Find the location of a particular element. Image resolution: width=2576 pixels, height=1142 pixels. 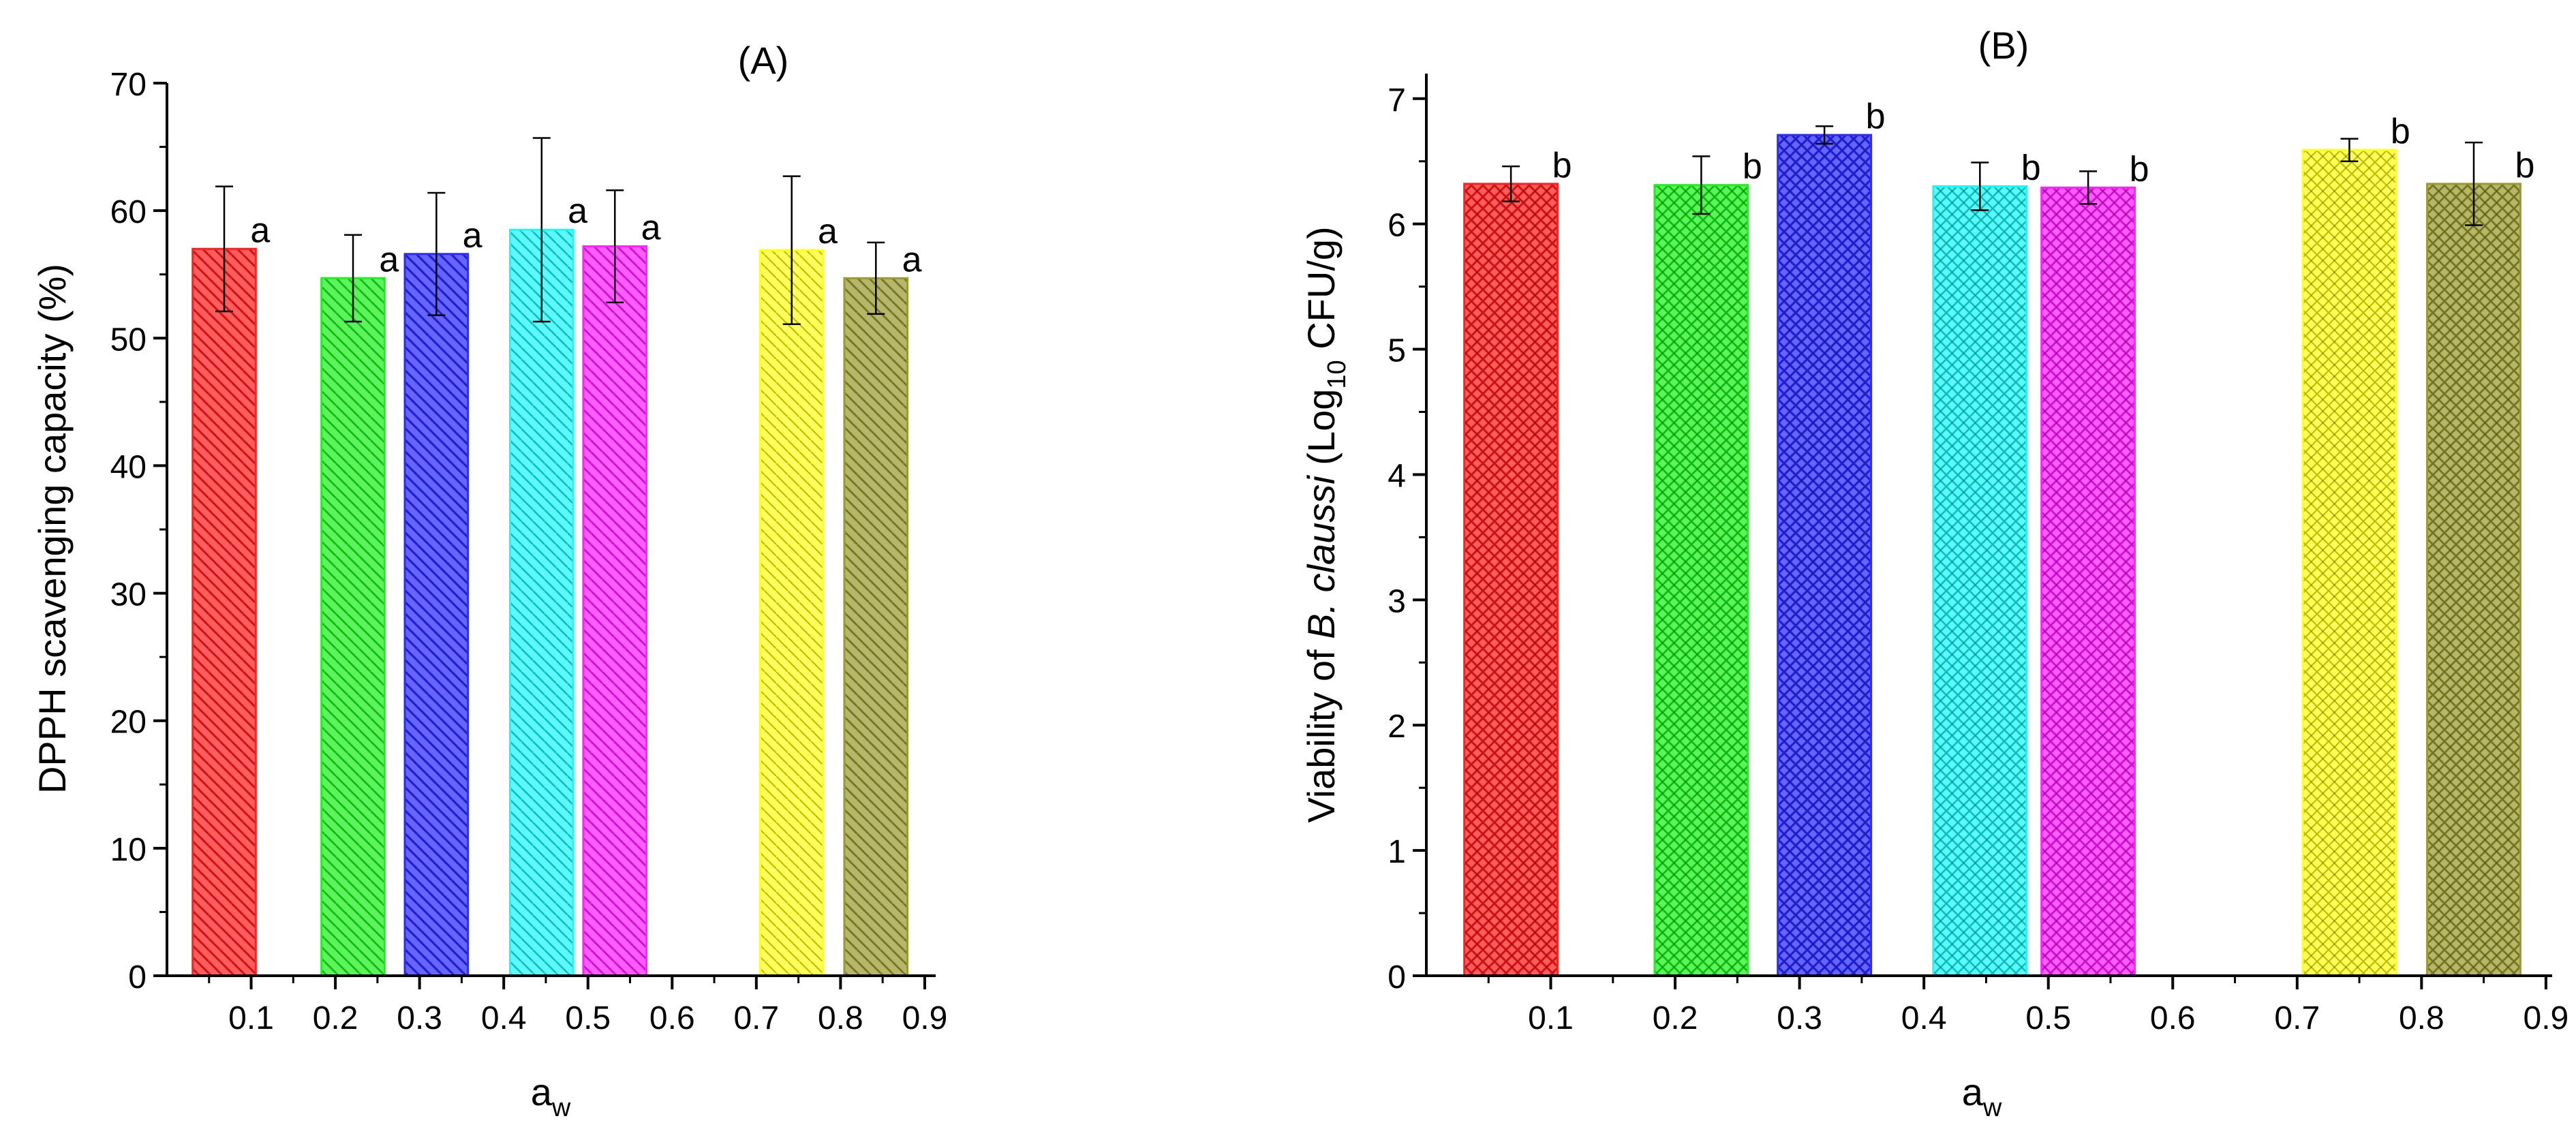

panel-b-y-axis-label: Viability of B. claussi (Log10 CFU/g) is located at coordinates (1325, 524).